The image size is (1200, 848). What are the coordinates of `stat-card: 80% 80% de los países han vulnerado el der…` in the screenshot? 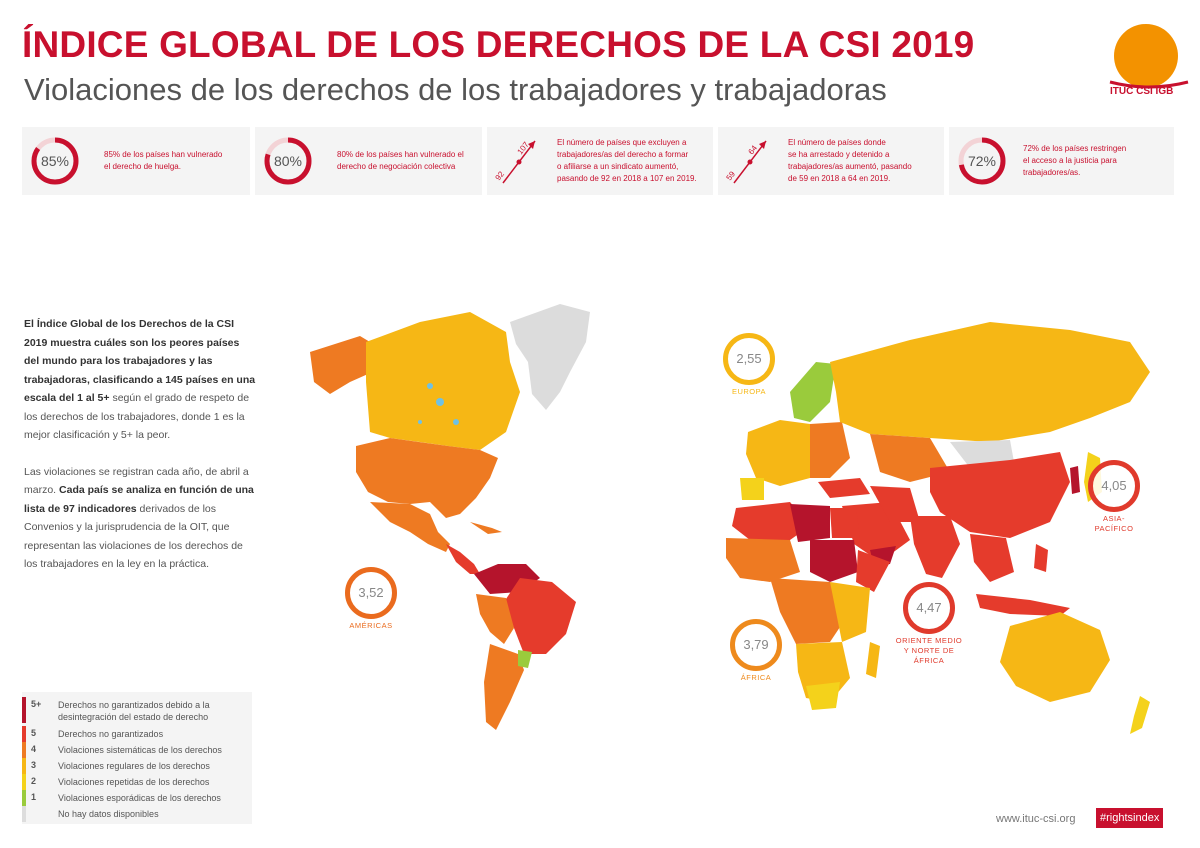 It's located at (368, 161).